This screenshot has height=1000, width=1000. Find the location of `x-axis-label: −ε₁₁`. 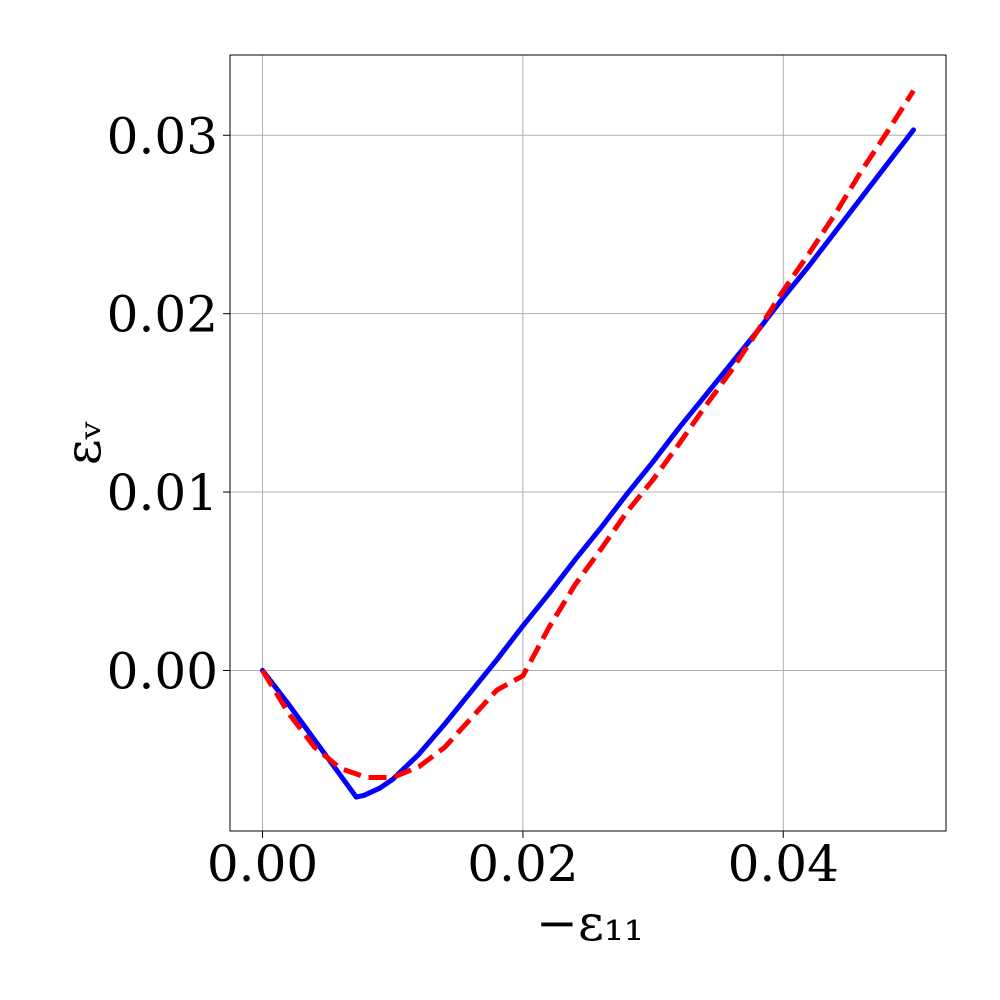

x-axis-label: −ε₁₁ is located at coordinates (590, 923).